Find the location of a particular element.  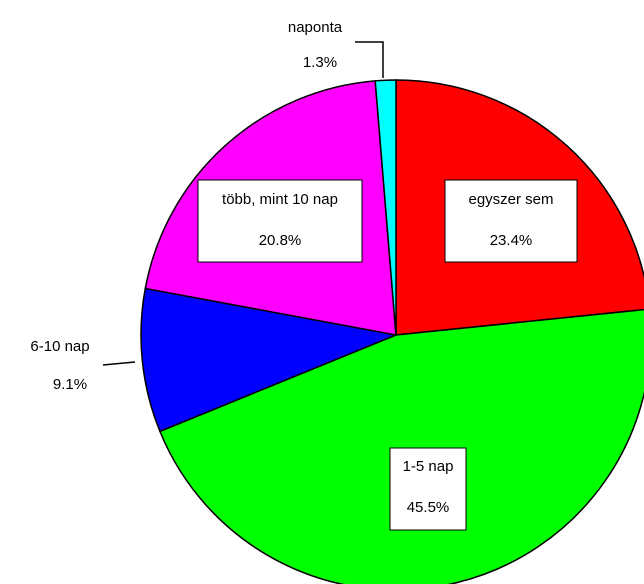

slice-label: több, mint 10 nap is located at coordinates (280, 199).